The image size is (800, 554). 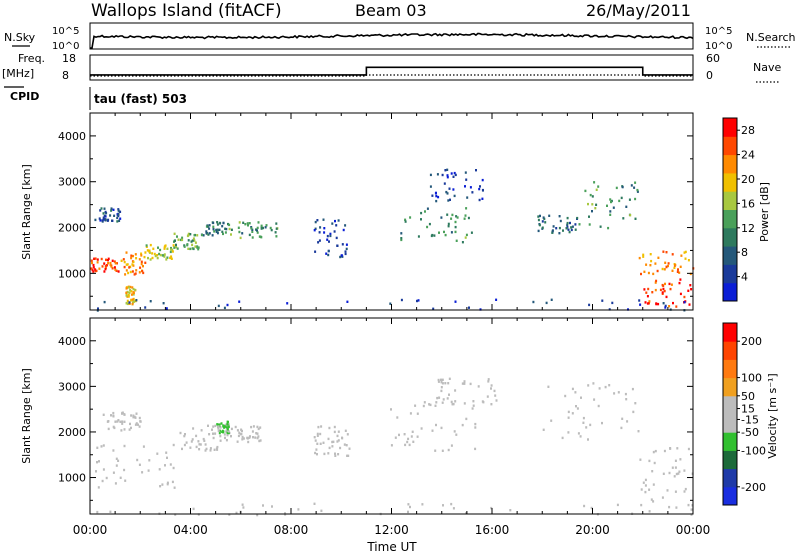 What do you see at coordinates (730, 209) in the screenshot?
I see `colorbar-frame` at bounding box center [730, 209].